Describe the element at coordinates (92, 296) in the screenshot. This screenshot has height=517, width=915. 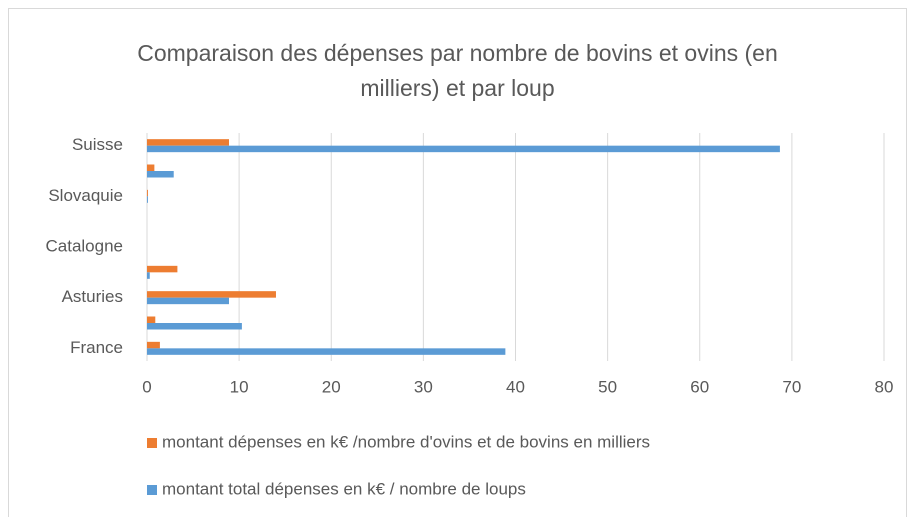
I see `y-tick-label: Asturies` at that location.